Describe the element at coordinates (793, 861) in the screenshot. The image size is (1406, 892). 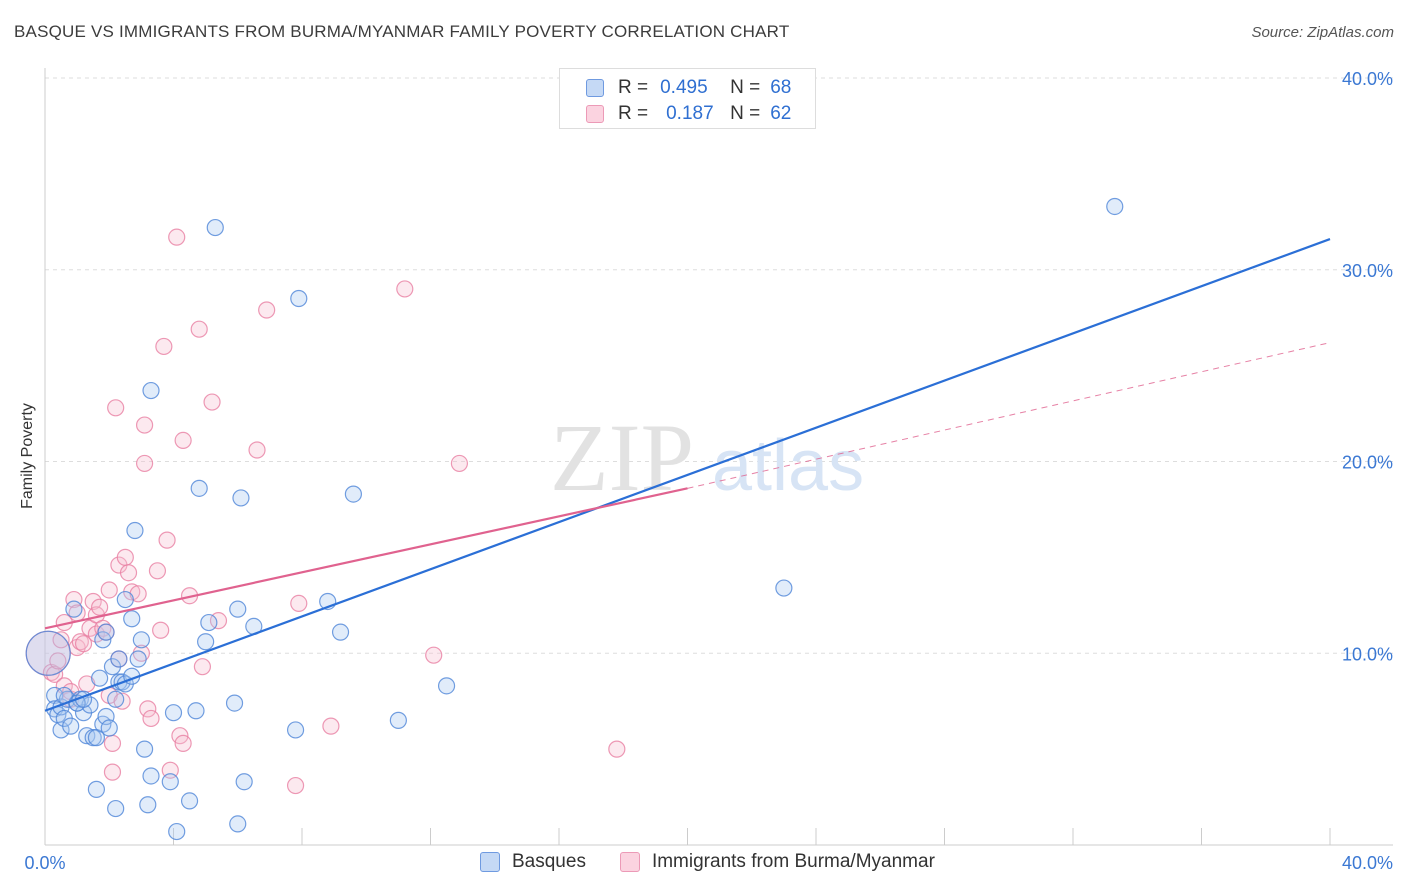
I see `legend-burma-label: Immigrants from Burma/Myanmar` at that location.